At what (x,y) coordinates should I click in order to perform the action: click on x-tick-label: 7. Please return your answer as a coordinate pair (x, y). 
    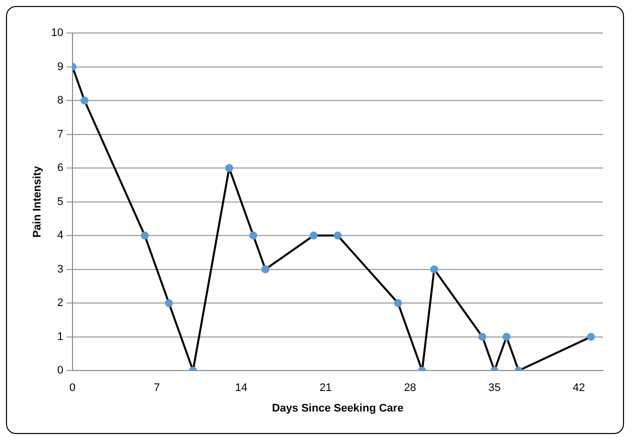
    Looking at the image, I should click on (157, 388).